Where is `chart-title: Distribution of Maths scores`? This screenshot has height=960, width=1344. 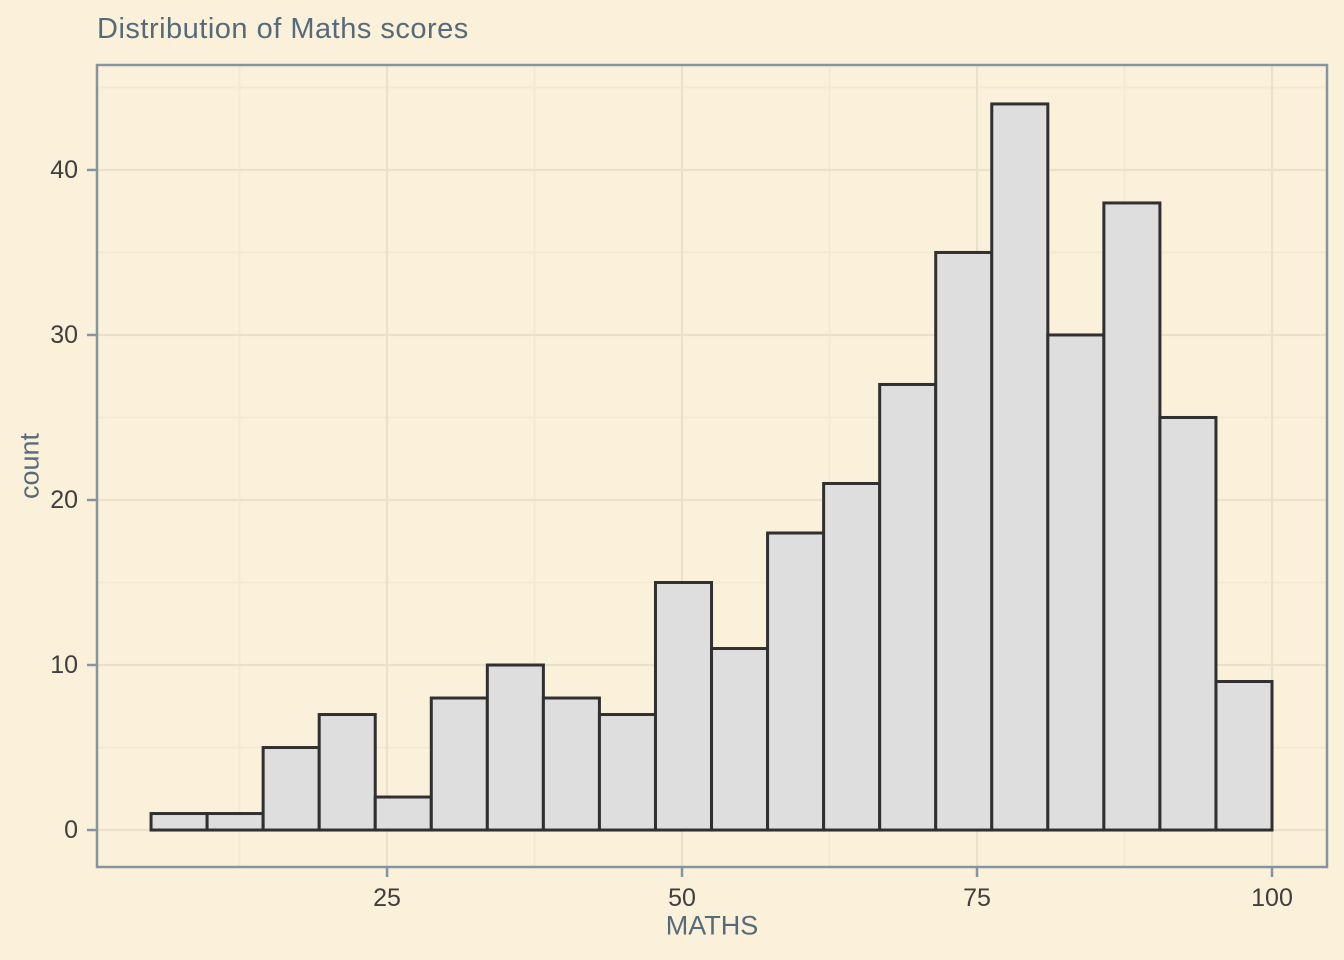 chart-title: Distribution of Maths scores is located at coordinates (283, 29).